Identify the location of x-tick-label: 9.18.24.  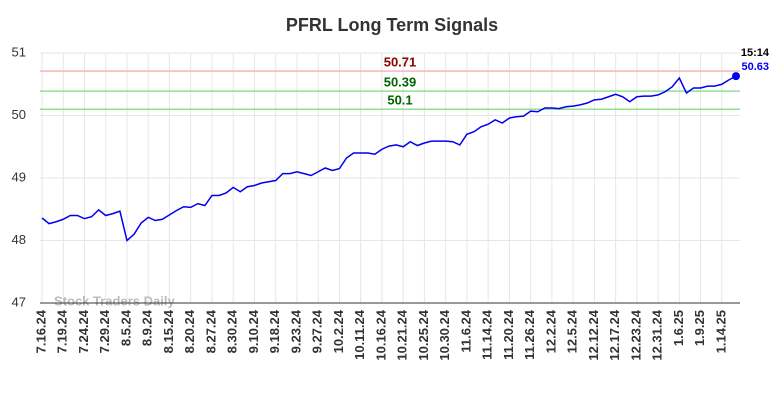
(274, 331).